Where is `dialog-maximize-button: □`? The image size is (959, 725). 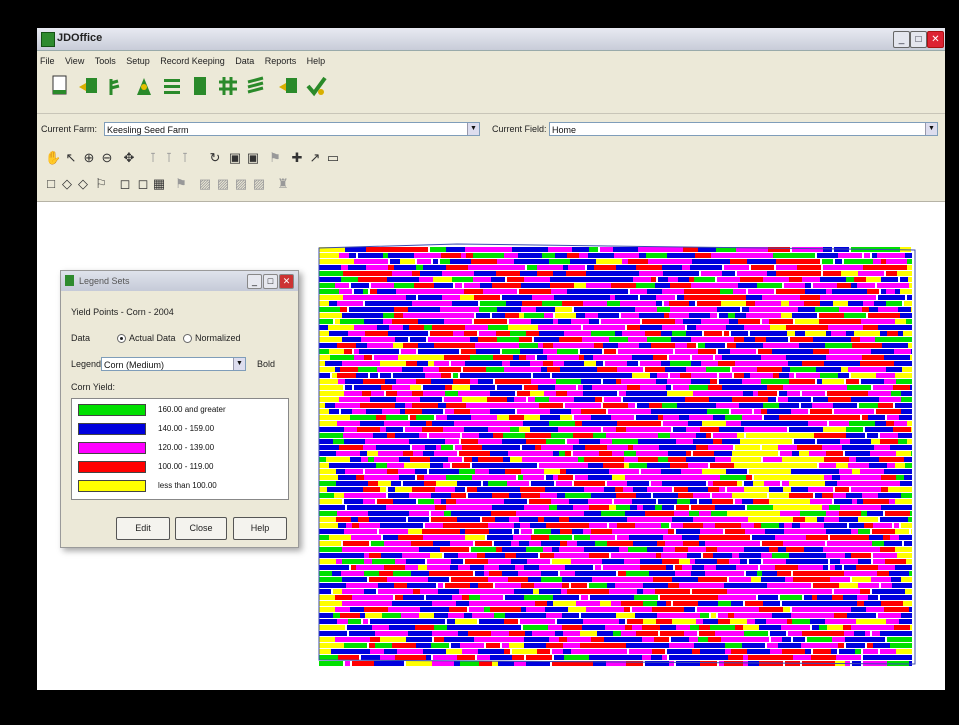
dialog-maximize-button: □ is located at coordinates (270, 281).